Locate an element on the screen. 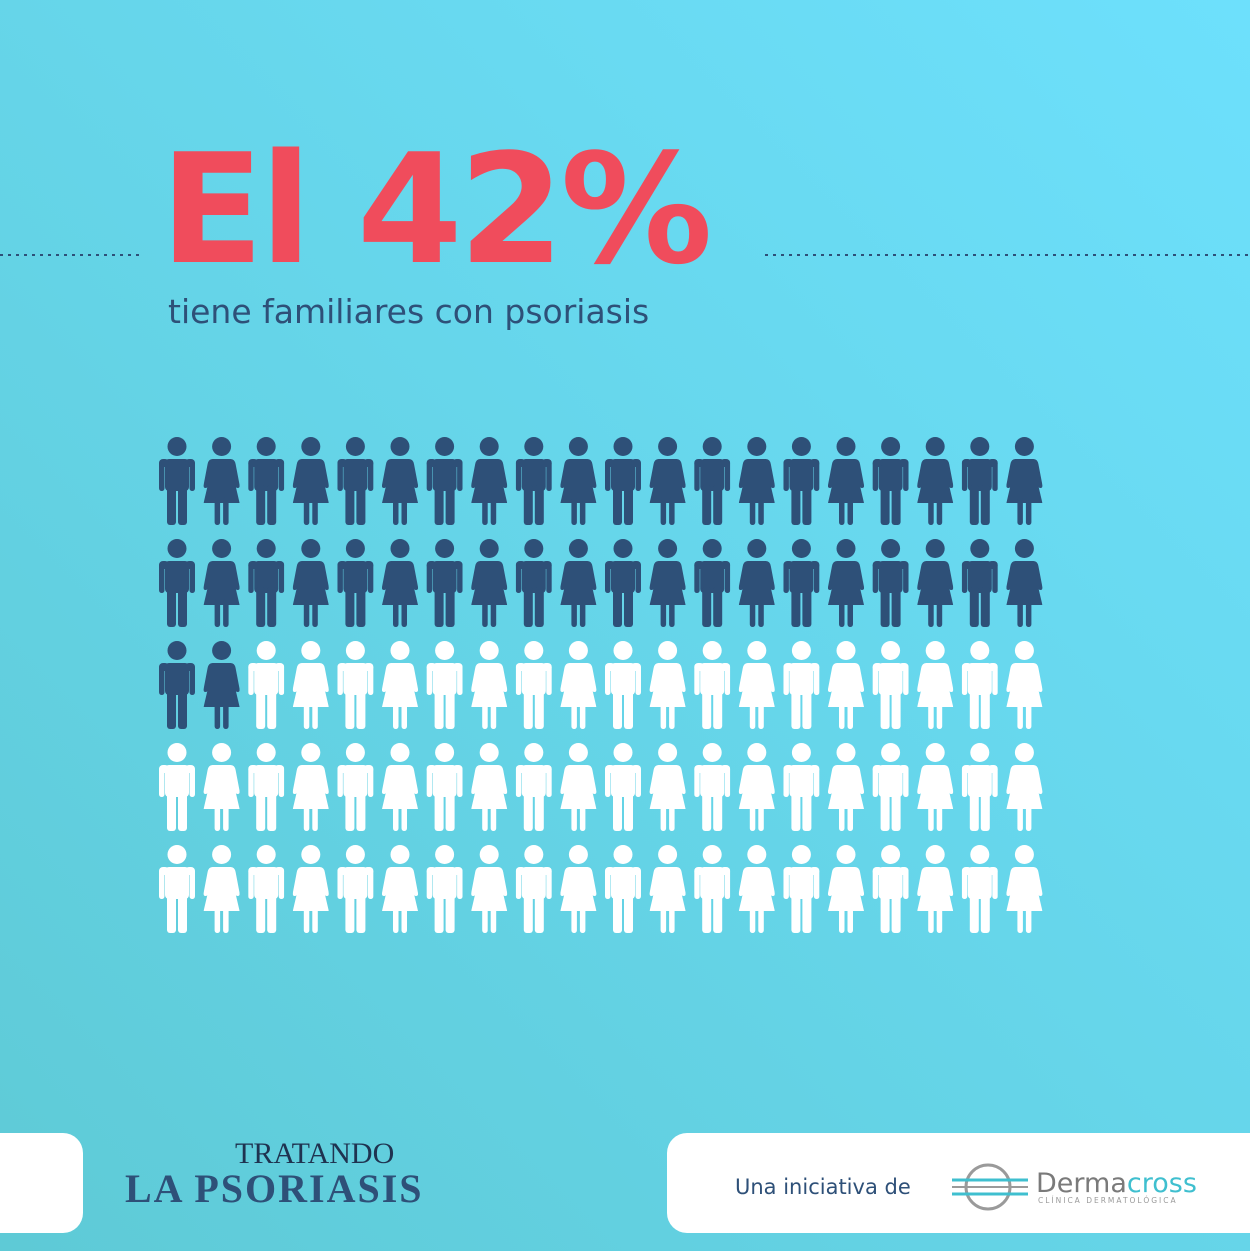 The width and height of the screenshot is (1250, 1251). initiative-text: Una iniciativa de is located at coordinates (823, 1187).